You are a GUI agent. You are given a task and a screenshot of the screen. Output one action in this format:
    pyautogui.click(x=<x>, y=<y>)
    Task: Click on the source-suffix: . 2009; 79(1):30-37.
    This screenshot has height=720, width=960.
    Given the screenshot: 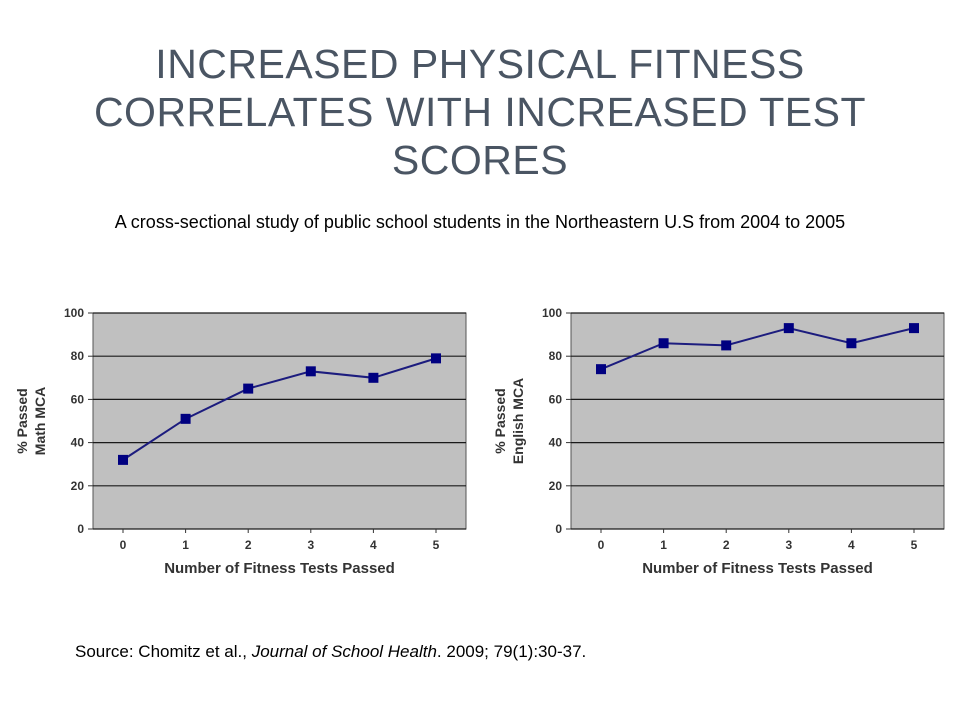 What is the action you would take?
    pyautogui.click(x=511, y=651)
    